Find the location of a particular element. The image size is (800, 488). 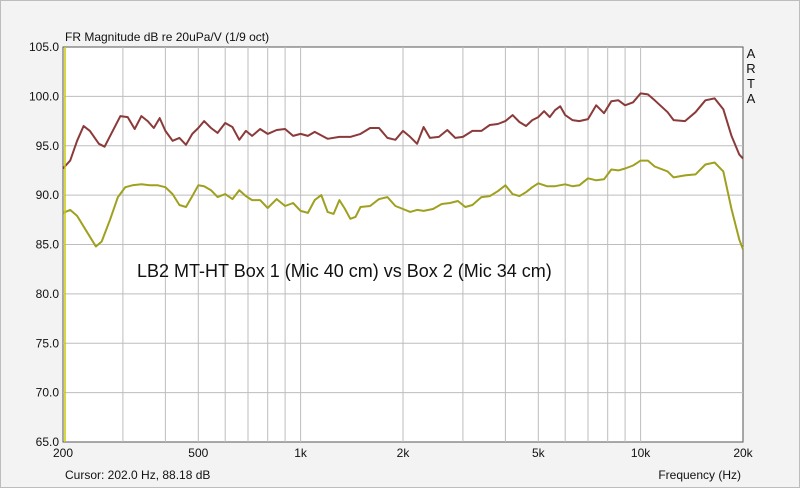

y-tick-label: 65.0 is located at coordinates (48, 442).